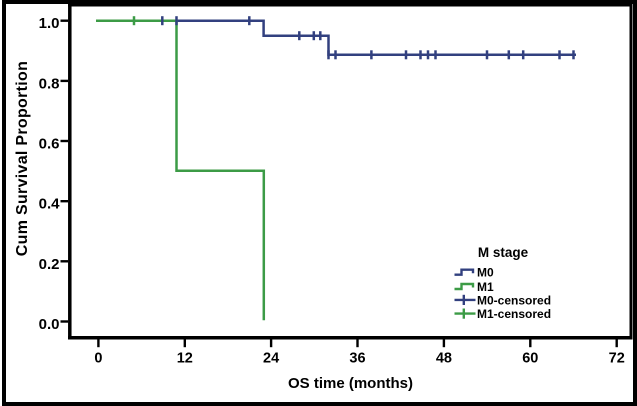 Image resolution: width=637 pixels, height=406 pixels. I want to click on svg-text: M0-censored, so click(514, 301).